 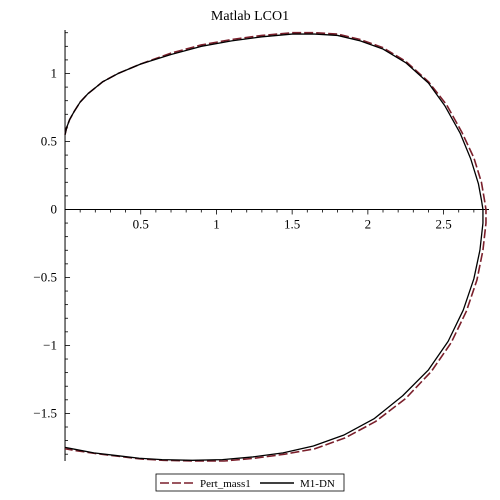 I want to click on x-tick-label: 2.5, so click(x=443, y=223).